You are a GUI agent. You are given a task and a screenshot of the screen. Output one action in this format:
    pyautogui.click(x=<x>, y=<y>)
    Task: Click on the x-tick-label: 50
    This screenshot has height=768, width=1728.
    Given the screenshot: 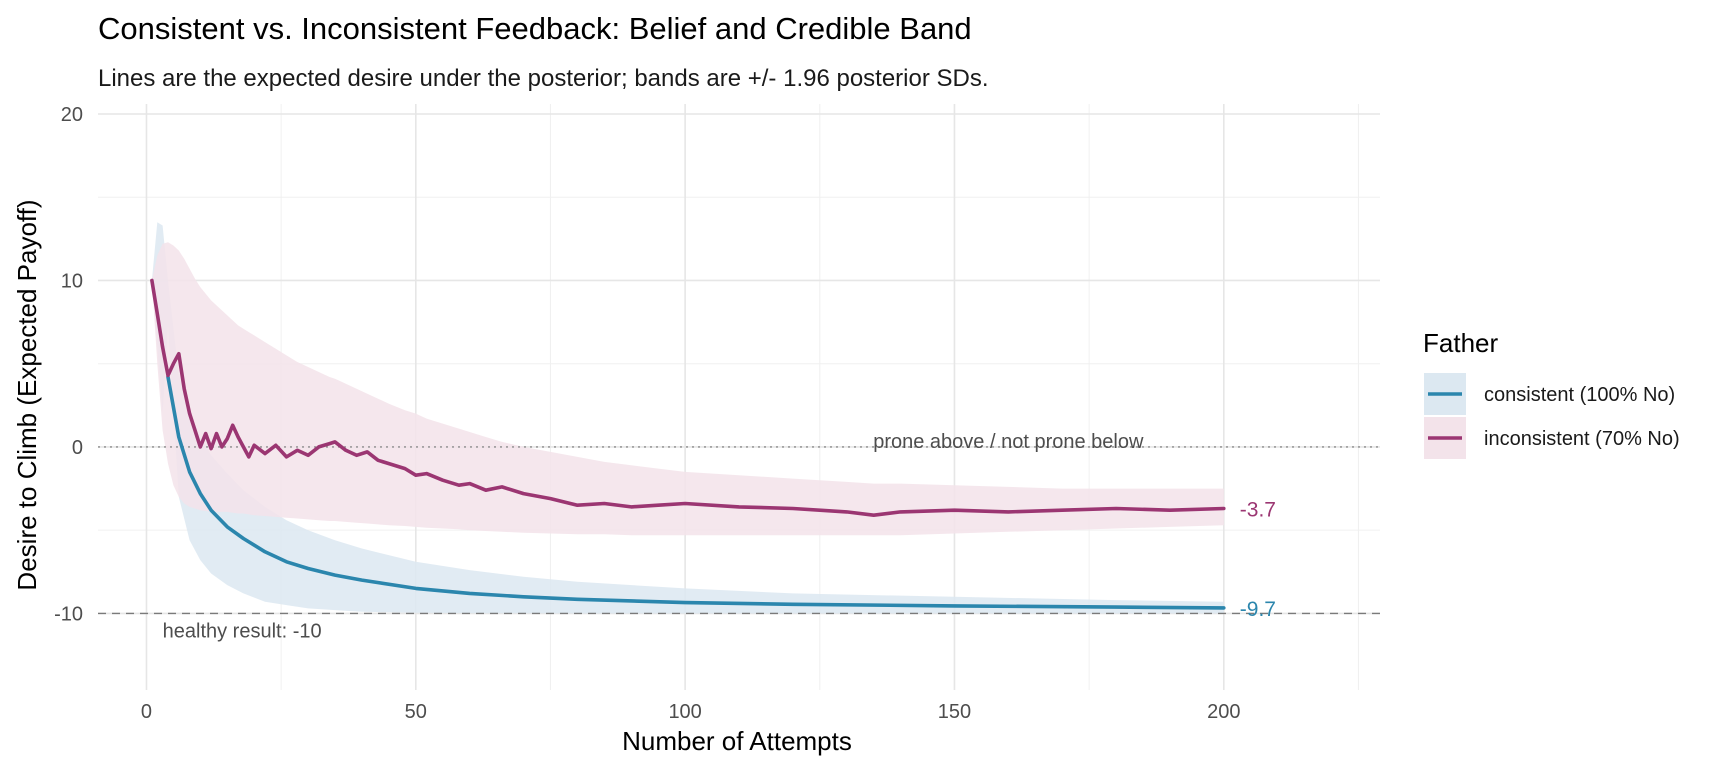 What is the action you would take?
    pyautogui.click(x=416, y=712)
    